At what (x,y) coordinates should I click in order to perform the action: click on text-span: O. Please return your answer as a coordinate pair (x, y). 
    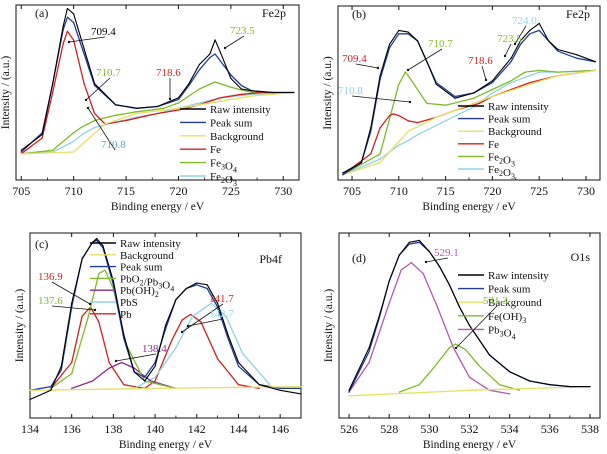
    Looking at the image, I should click on (229, 167).